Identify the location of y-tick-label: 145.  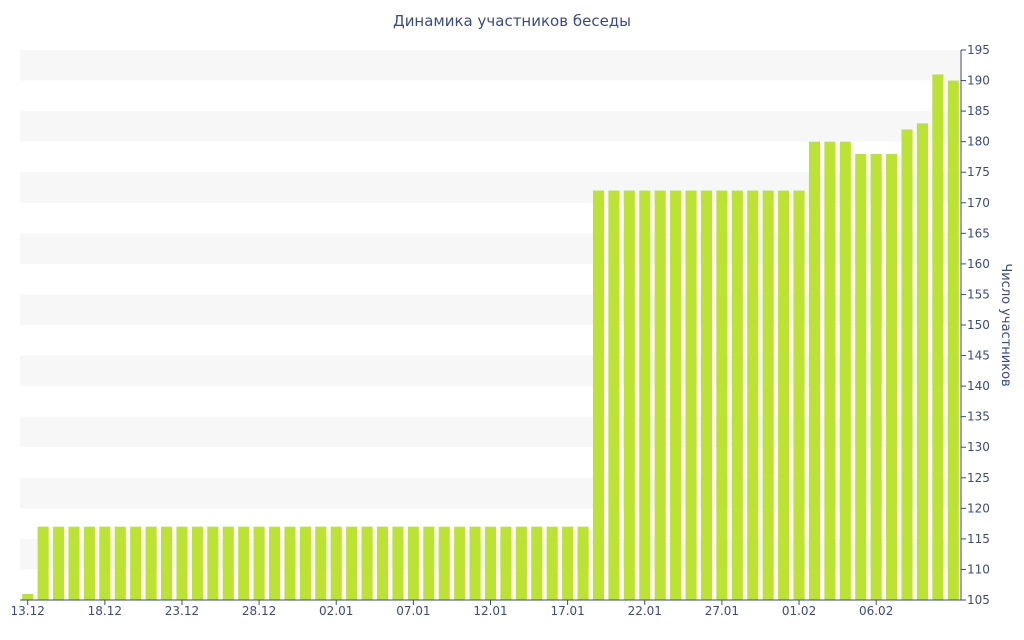
(978, 356).